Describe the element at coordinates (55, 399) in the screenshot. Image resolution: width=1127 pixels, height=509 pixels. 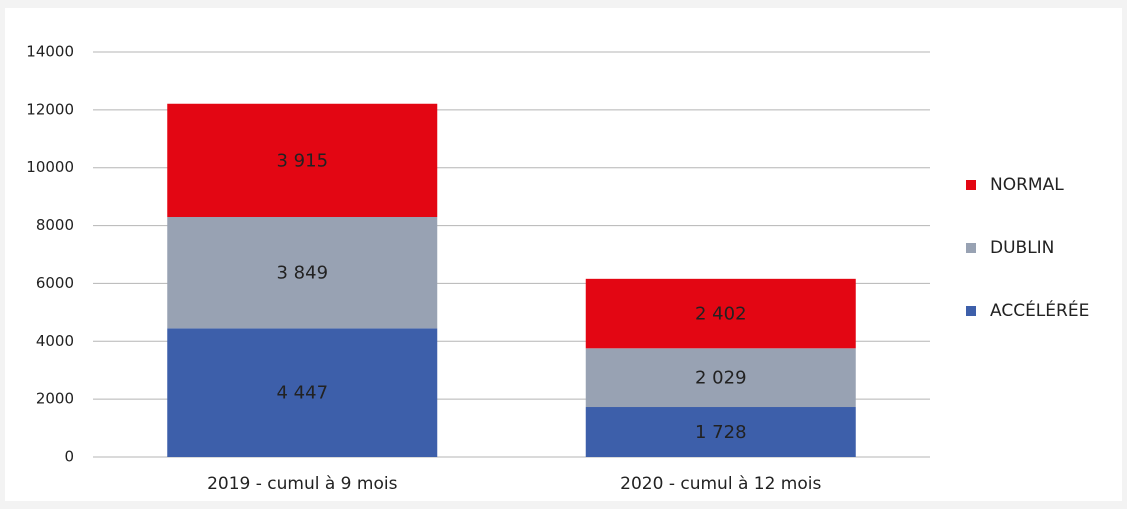
I see `y-tick-label: 2000` at that location.